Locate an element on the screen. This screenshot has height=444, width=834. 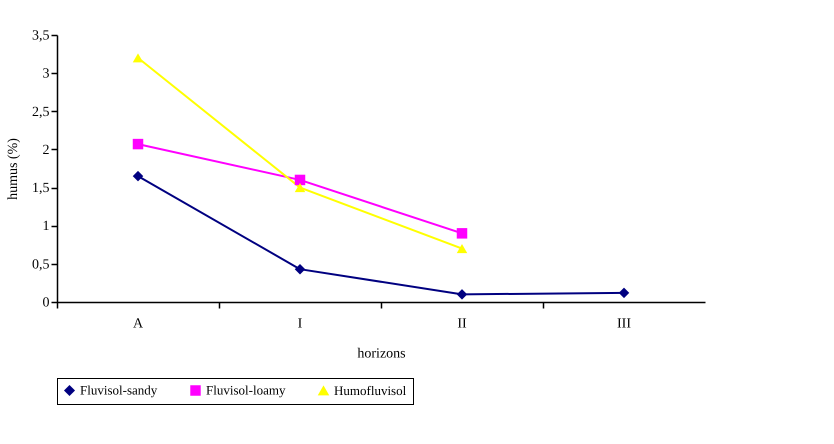
y-tick-label: 3 is located at coordinates (46, 74).